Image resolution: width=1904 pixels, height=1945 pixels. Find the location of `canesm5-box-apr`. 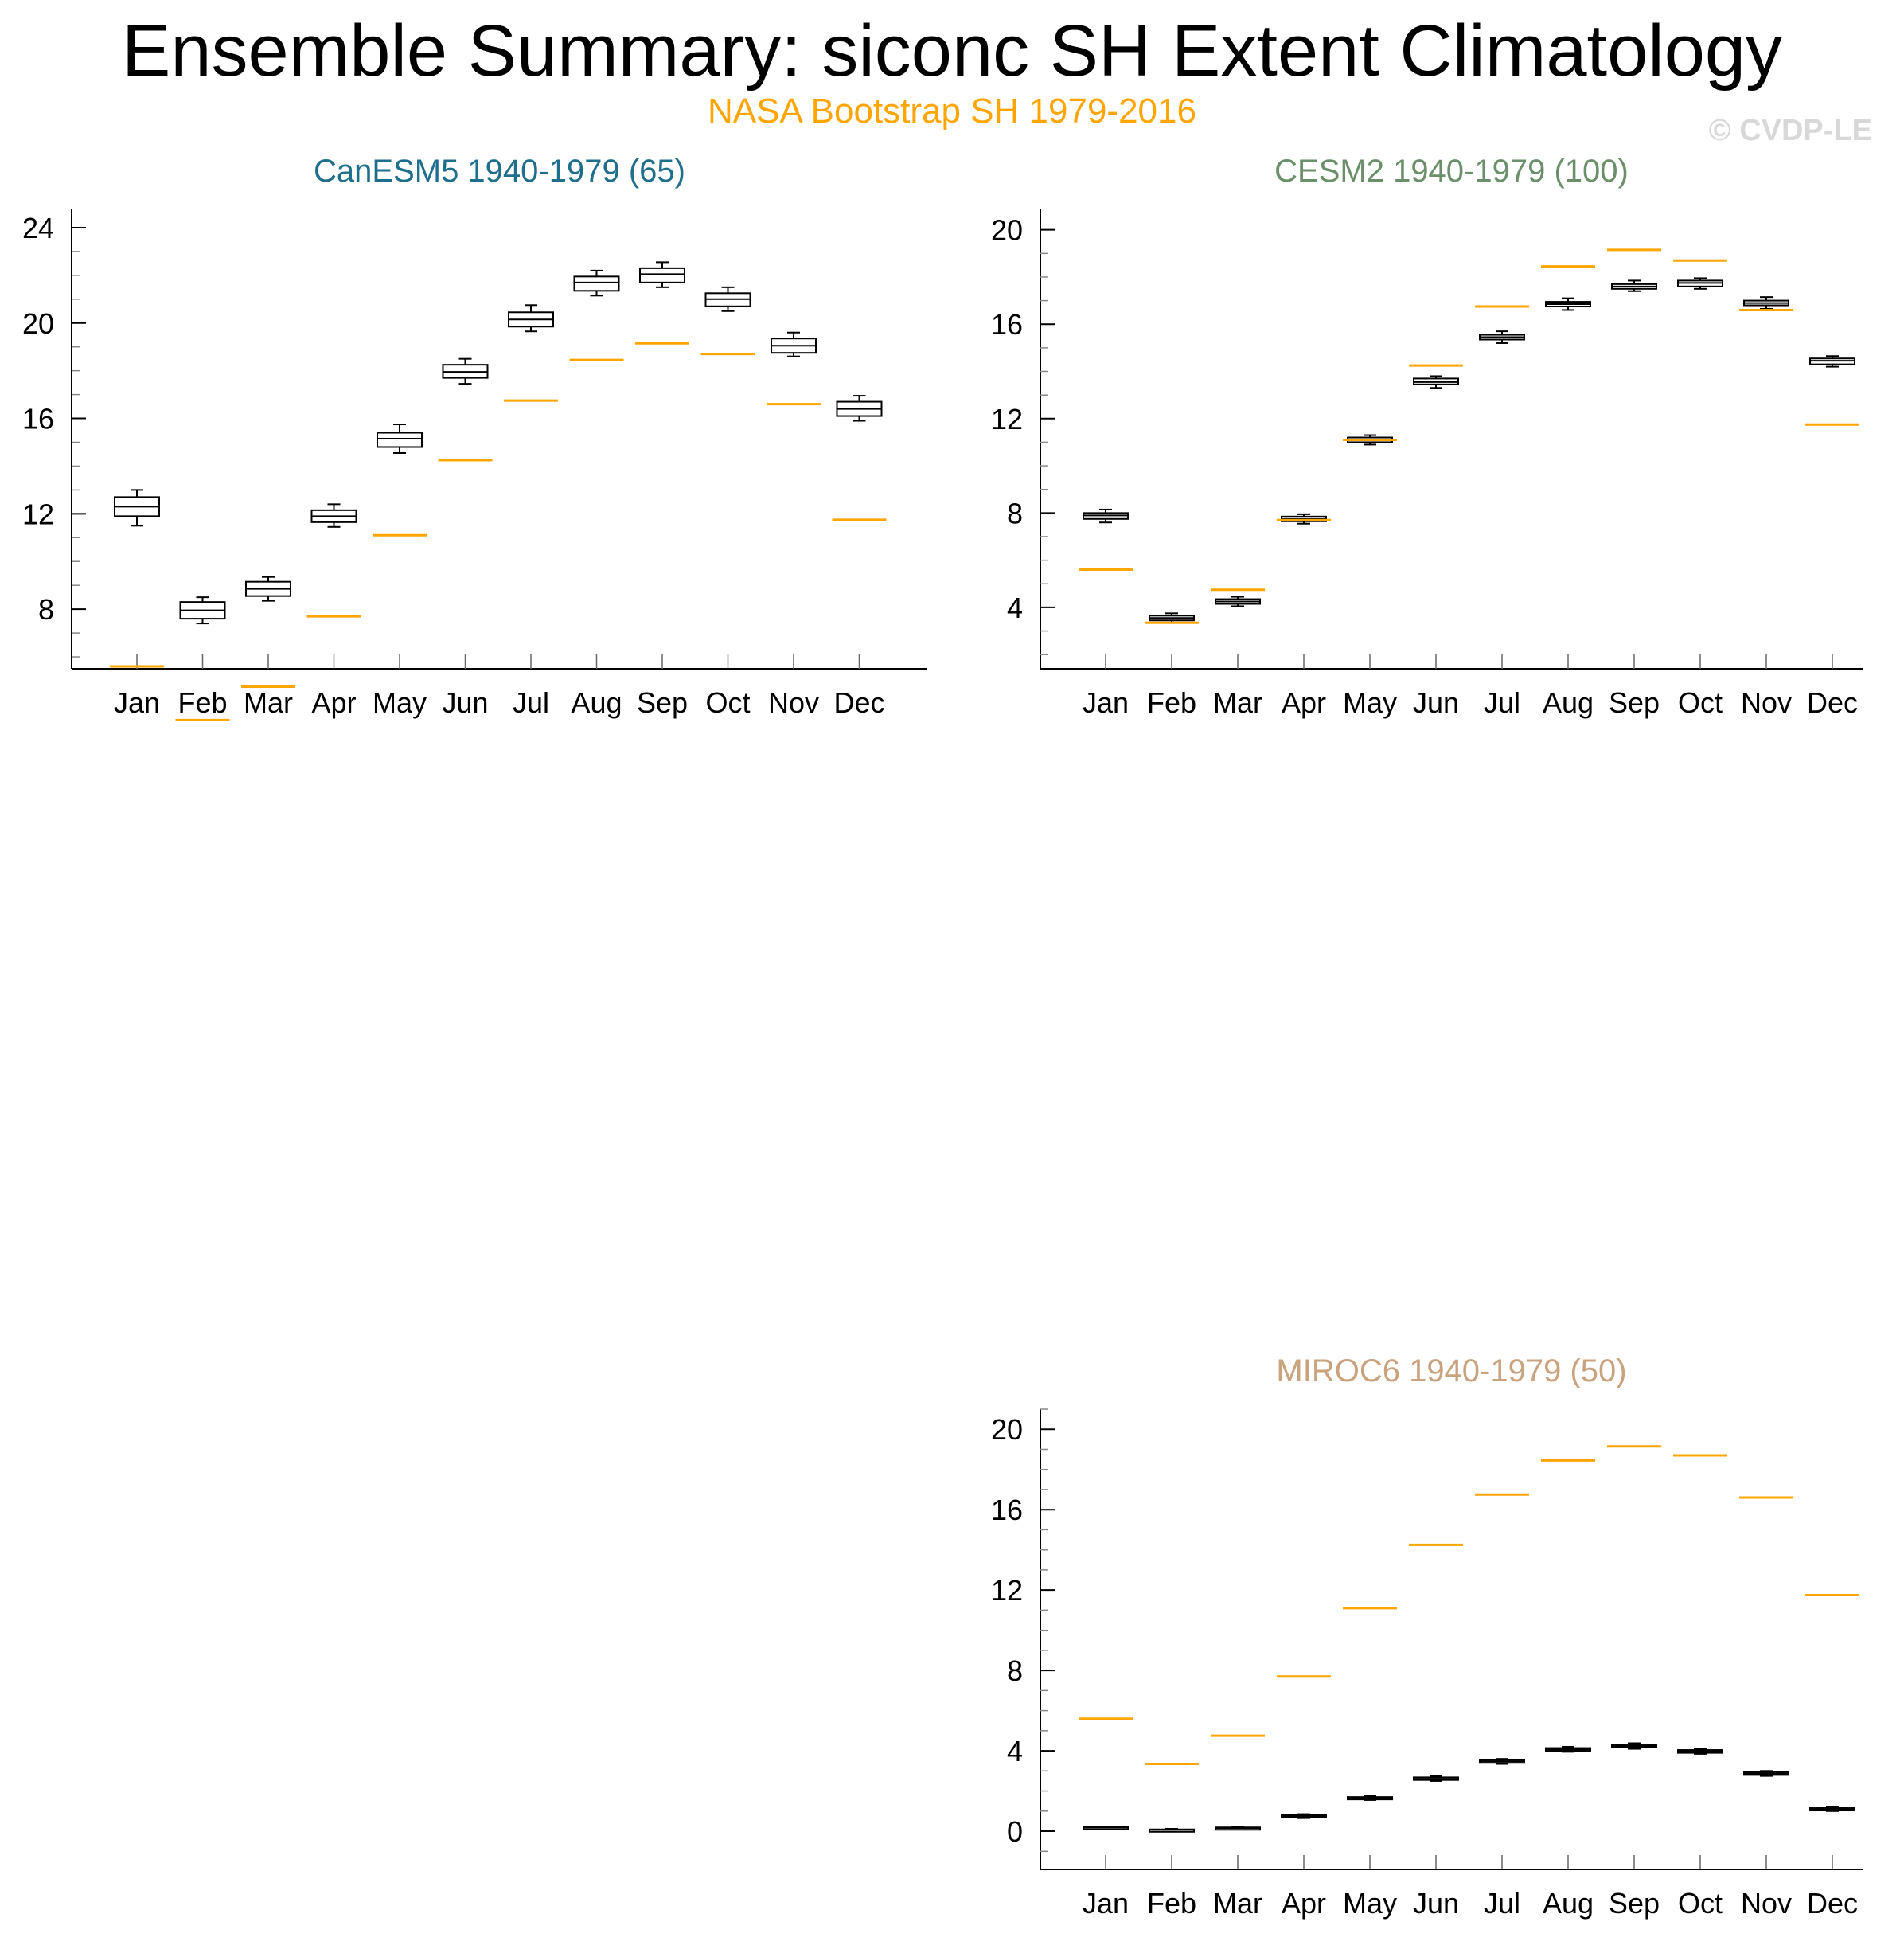

canesm5-box-apr is located at coordinates (333, 515).